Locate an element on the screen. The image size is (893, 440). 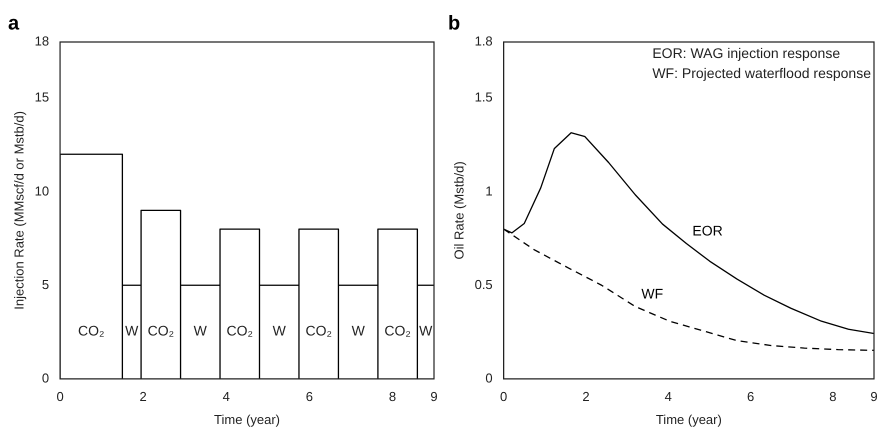
y-tick-label: 18 is located at coordinates (42, 41).